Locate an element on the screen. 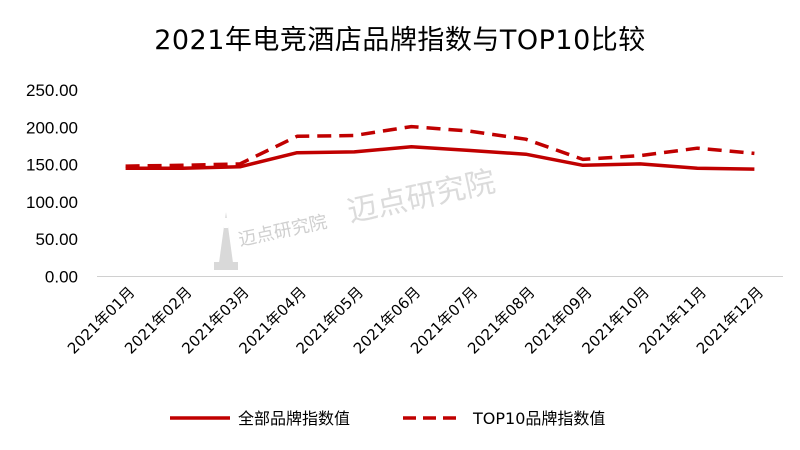 This screenshot has height=450, width=800. y-tick-label: 50.00 is located at coordinates (56, 239).